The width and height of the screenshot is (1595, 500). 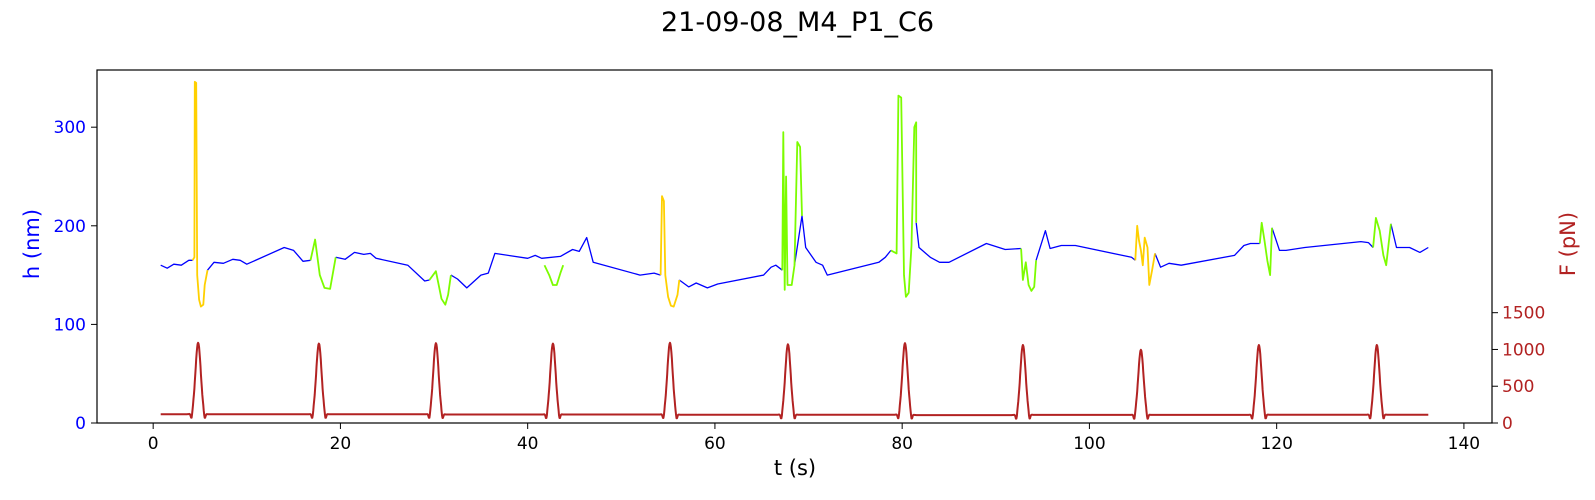 I want to click on x-tick-label: 40, so click(x=528, y=444).